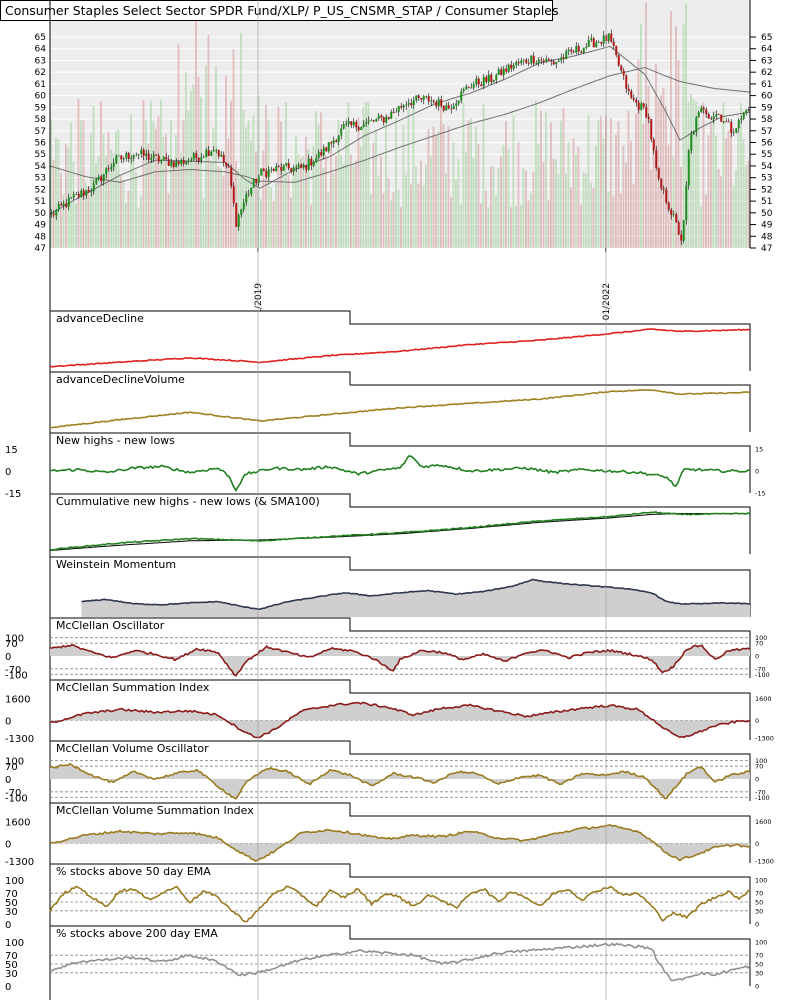 The image size is (800, 1004). Describe the element at coordinates (11, 894) in the screenshot. I see `panel-ytick-left: 70` at that location.